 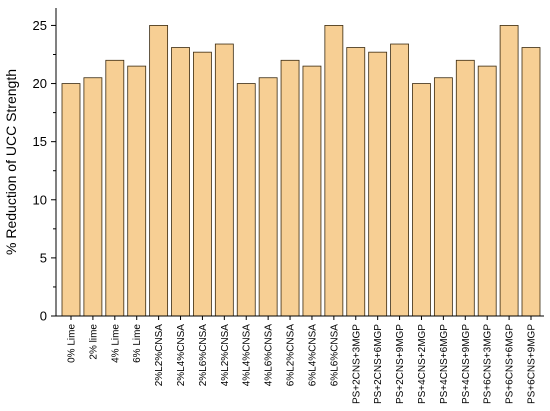 What do you see at coordinates (45, 166) in the screenshot?
I see `y-axis: 0 5 10 15 20 25` at bounding box center [45, 166].